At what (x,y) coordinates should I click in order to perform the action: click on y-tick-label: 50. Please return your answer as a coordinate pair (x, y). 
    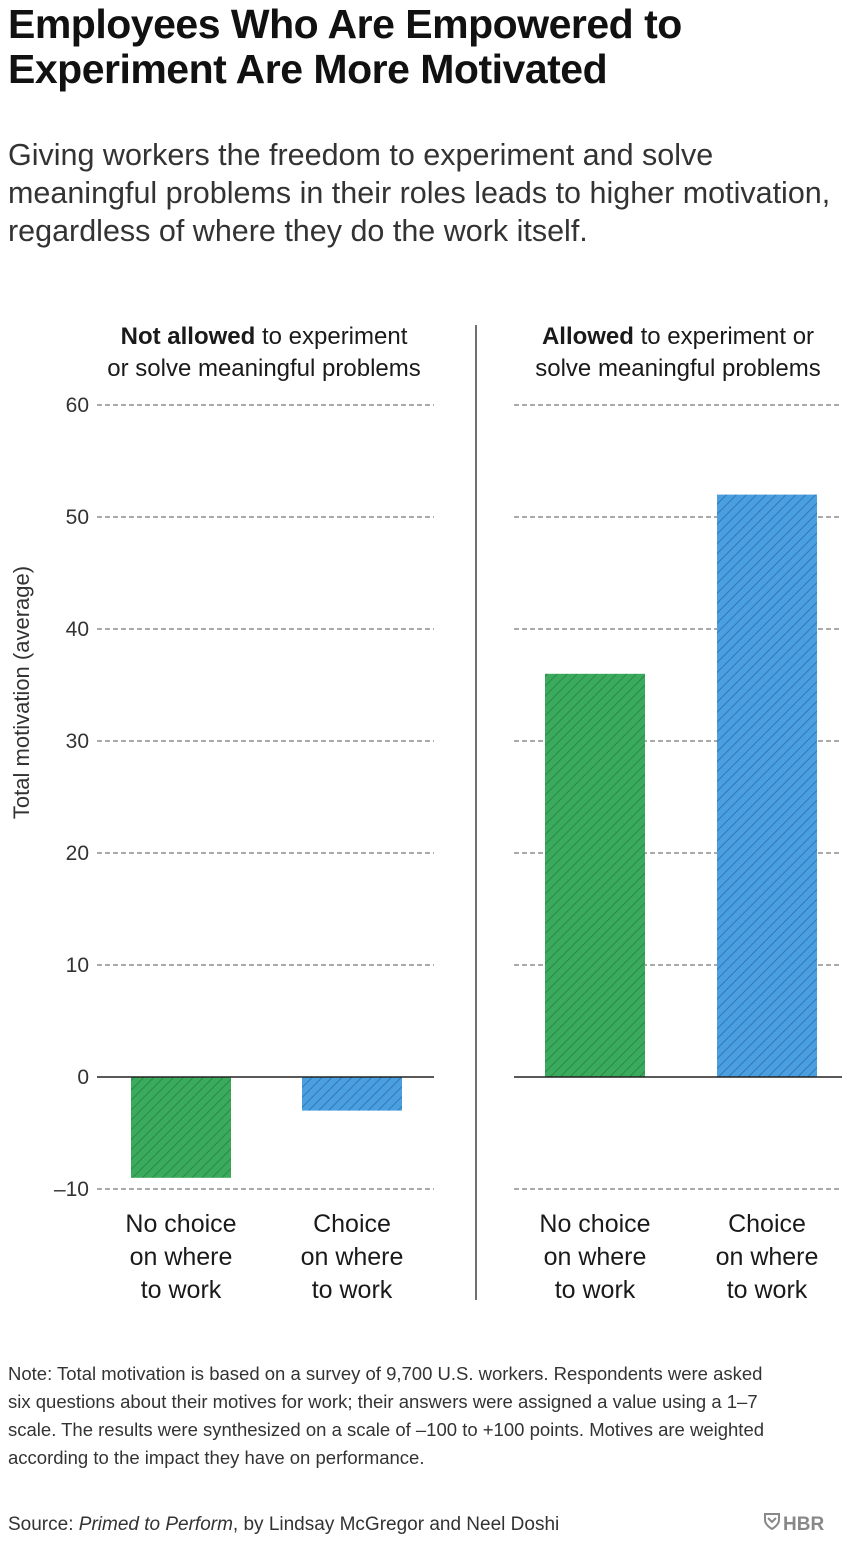
    Looking at the image, I should click on (77, 517).